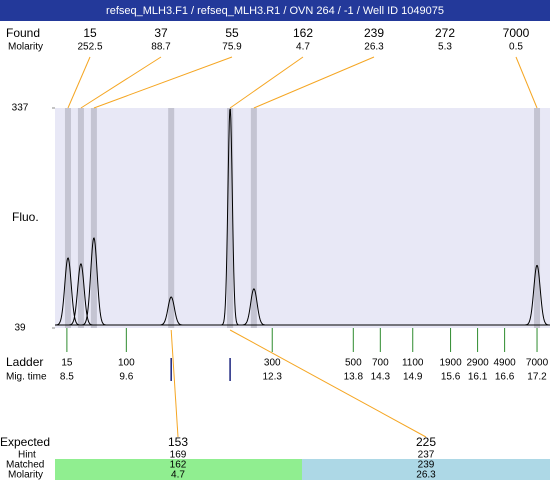  I want to click on ladder-size: 100, so click(126, 363).